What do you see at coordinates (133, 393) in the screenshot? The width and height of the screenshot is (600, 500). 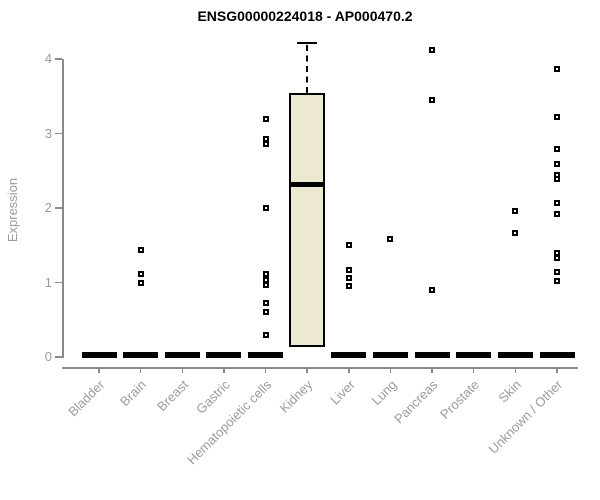 I see `x-tick-label-brain: Brain` at bounding box center [133, 393].